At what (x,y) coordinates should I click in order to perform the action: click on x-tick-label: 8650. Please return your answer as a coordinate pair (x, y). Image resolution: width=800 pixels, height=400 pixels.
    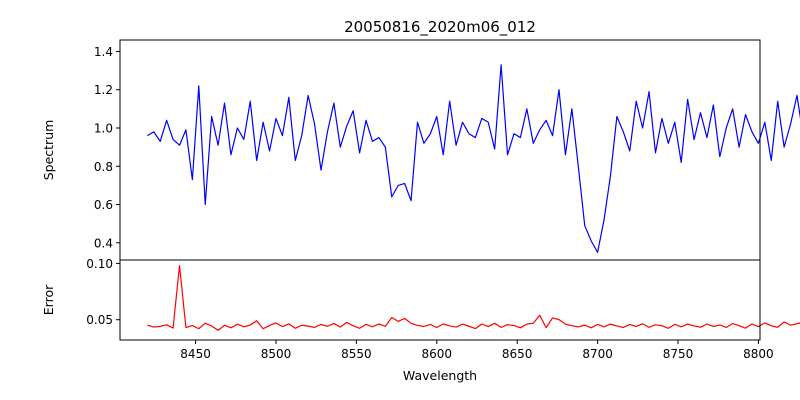
    Looking at the image, I should click on (517, 354).